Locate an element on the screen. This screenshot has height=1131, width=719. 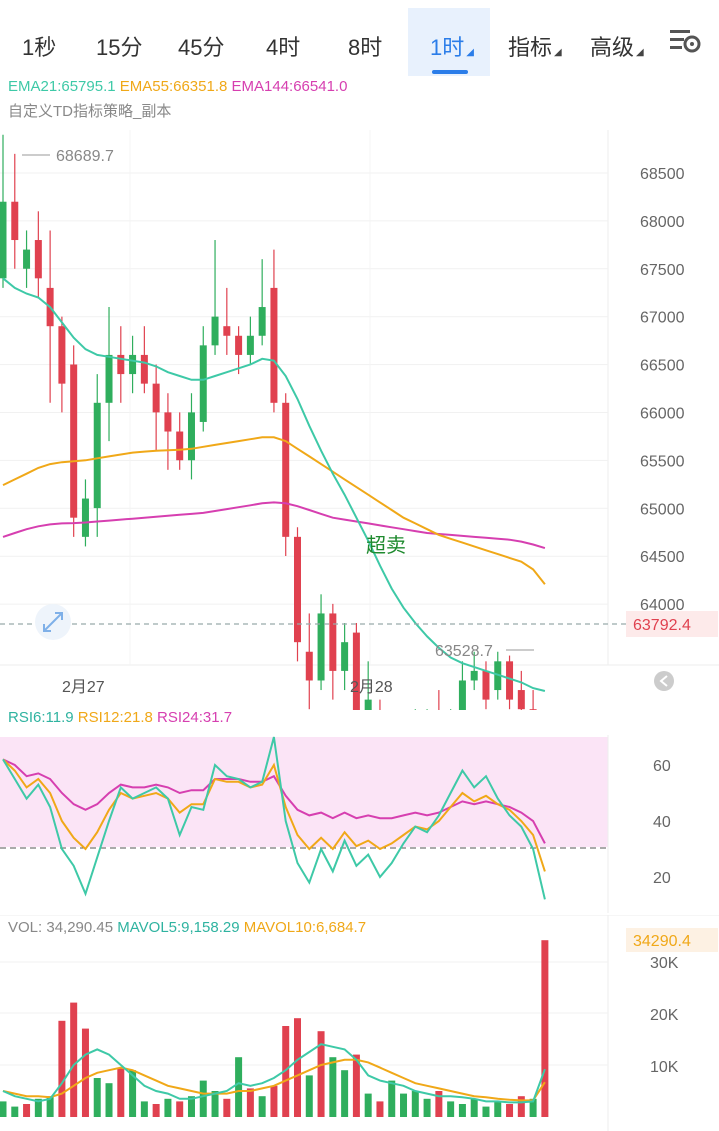
current-volume-label: 34290.4 is located at coordinates (662, 941).